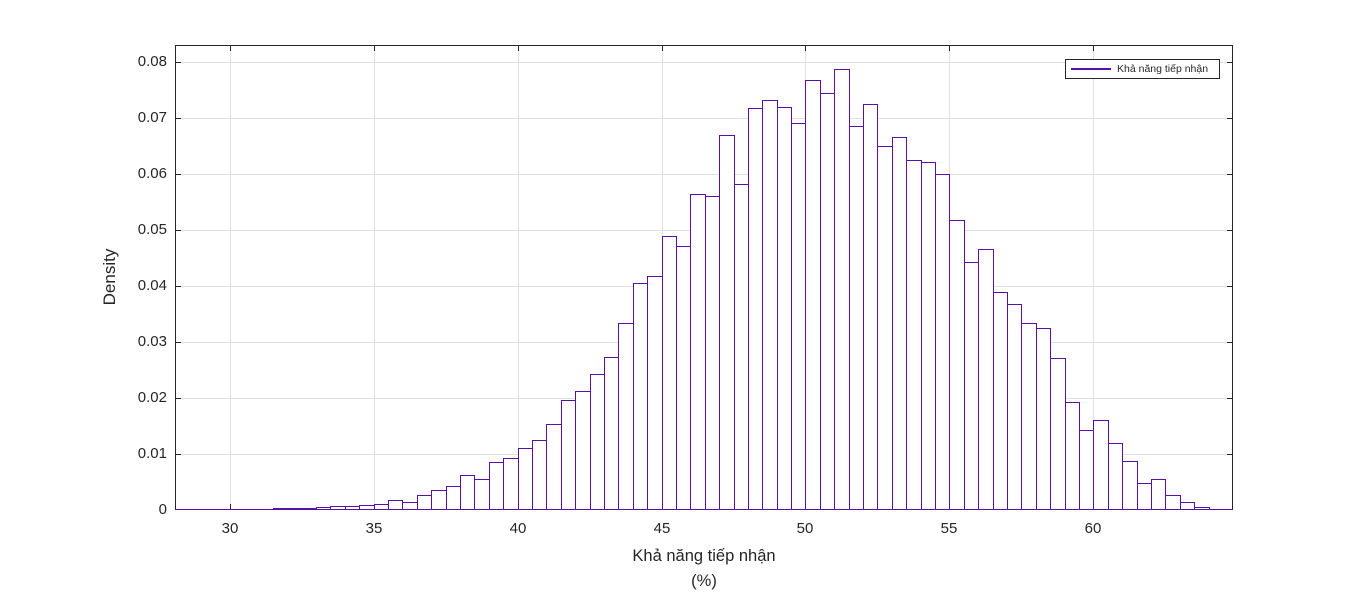  What do you see at coordinates (662, 528) in the screenshot?
I see `x-tick-label: 45` at bounding box center [662, 528].